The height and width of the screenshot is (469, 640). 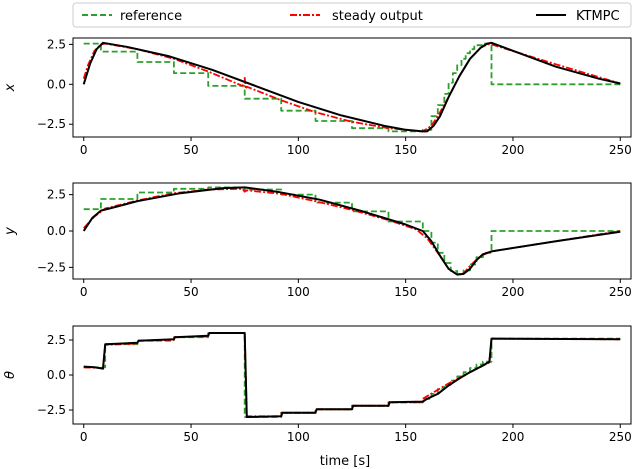 What do you see at coordinates (345, 461) in the screenshot?
I see `x-axis-label: time [s]` at bounding box center [345, 461].